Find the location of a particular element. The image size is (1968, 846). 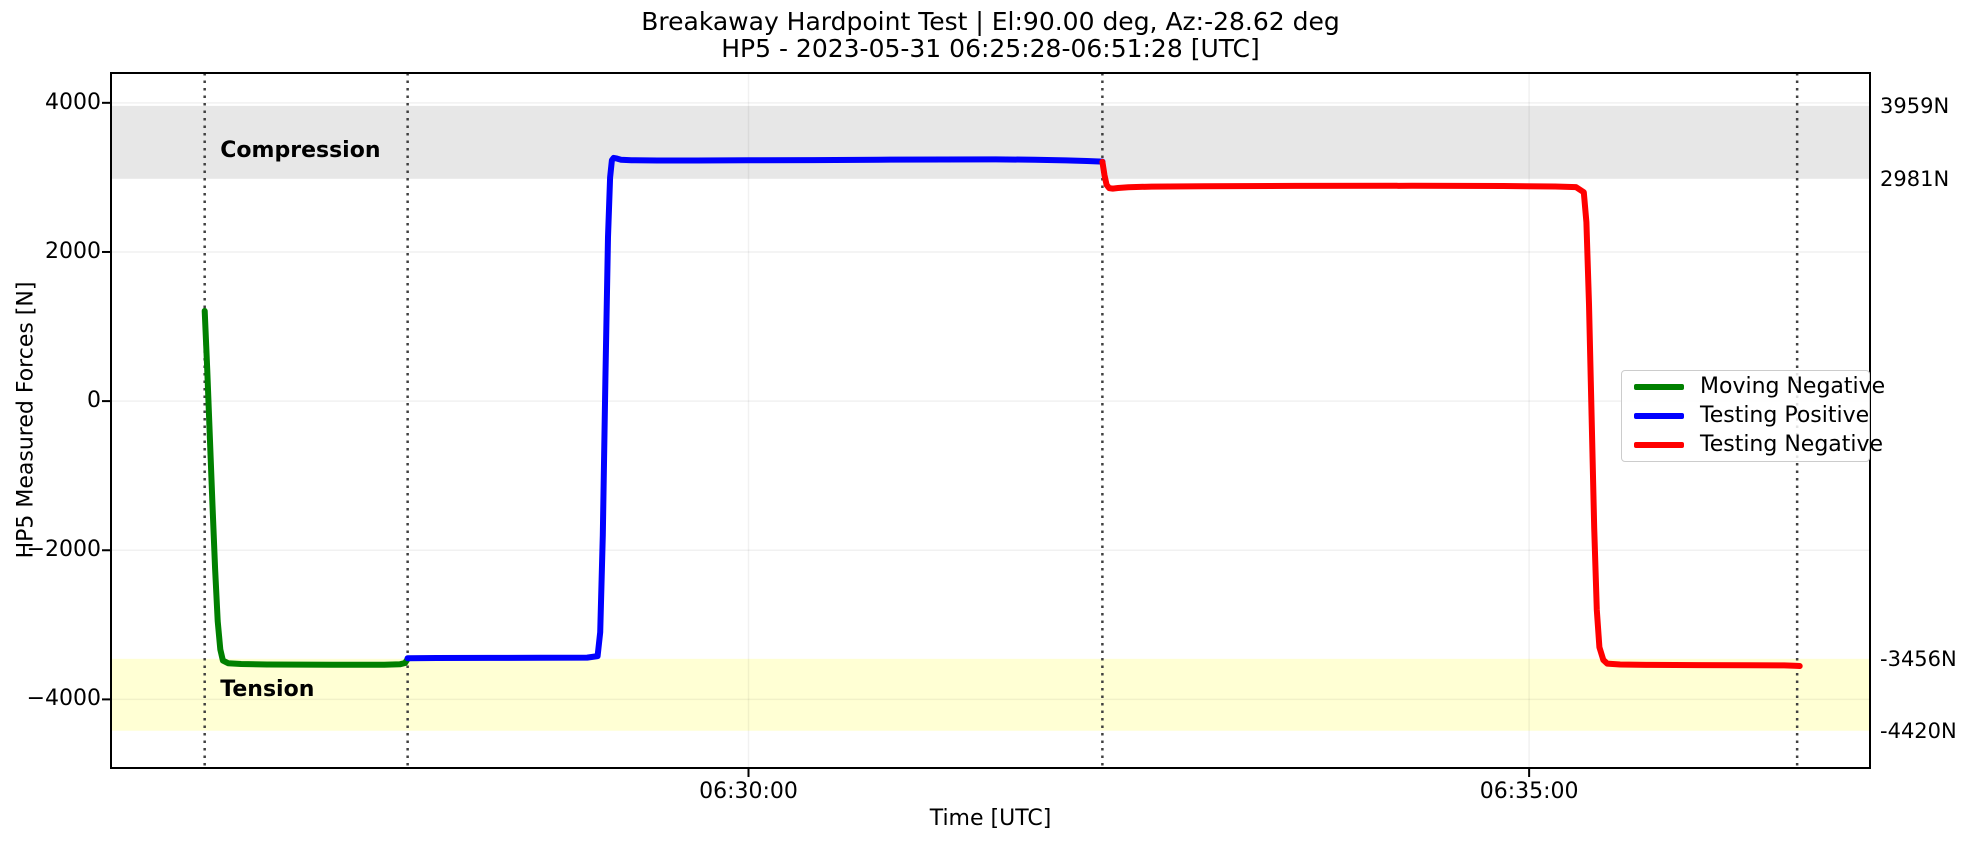

y-tick-label: 4000 is located at coordinates (73, 102).